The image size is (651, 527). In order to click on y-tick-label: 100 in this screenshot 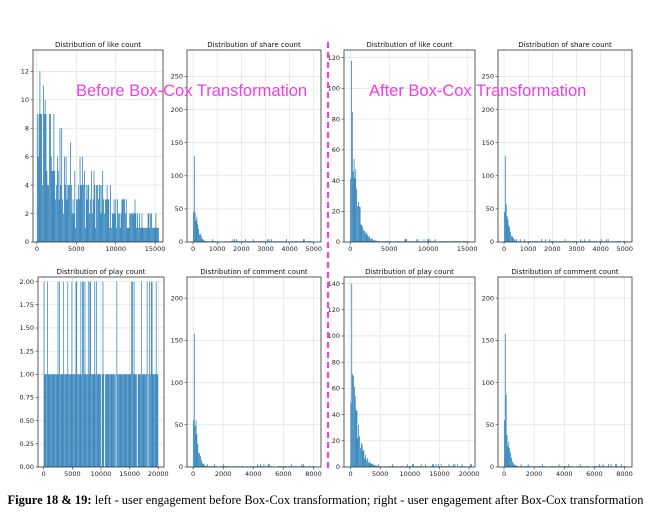, I will do `click(334, 336)`.